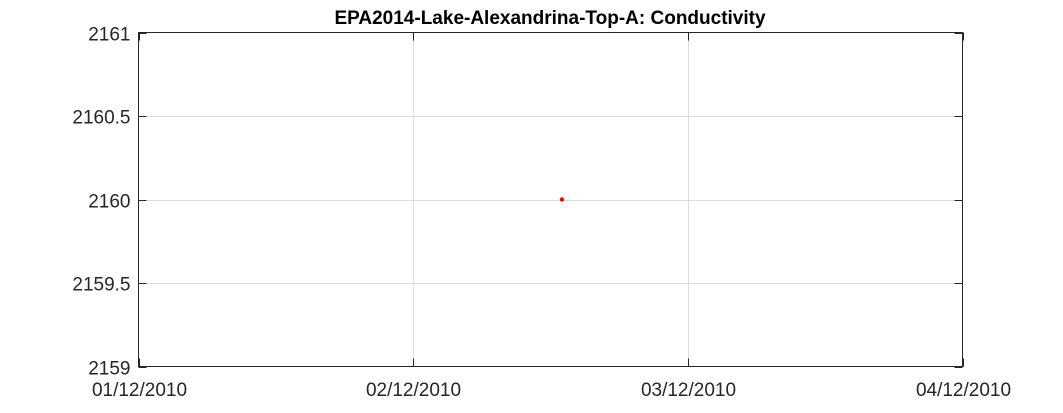  Describe the element at coordinates (963, 390) in the screenshot. I see `x-tick-label: 04/12/2010` at that location.